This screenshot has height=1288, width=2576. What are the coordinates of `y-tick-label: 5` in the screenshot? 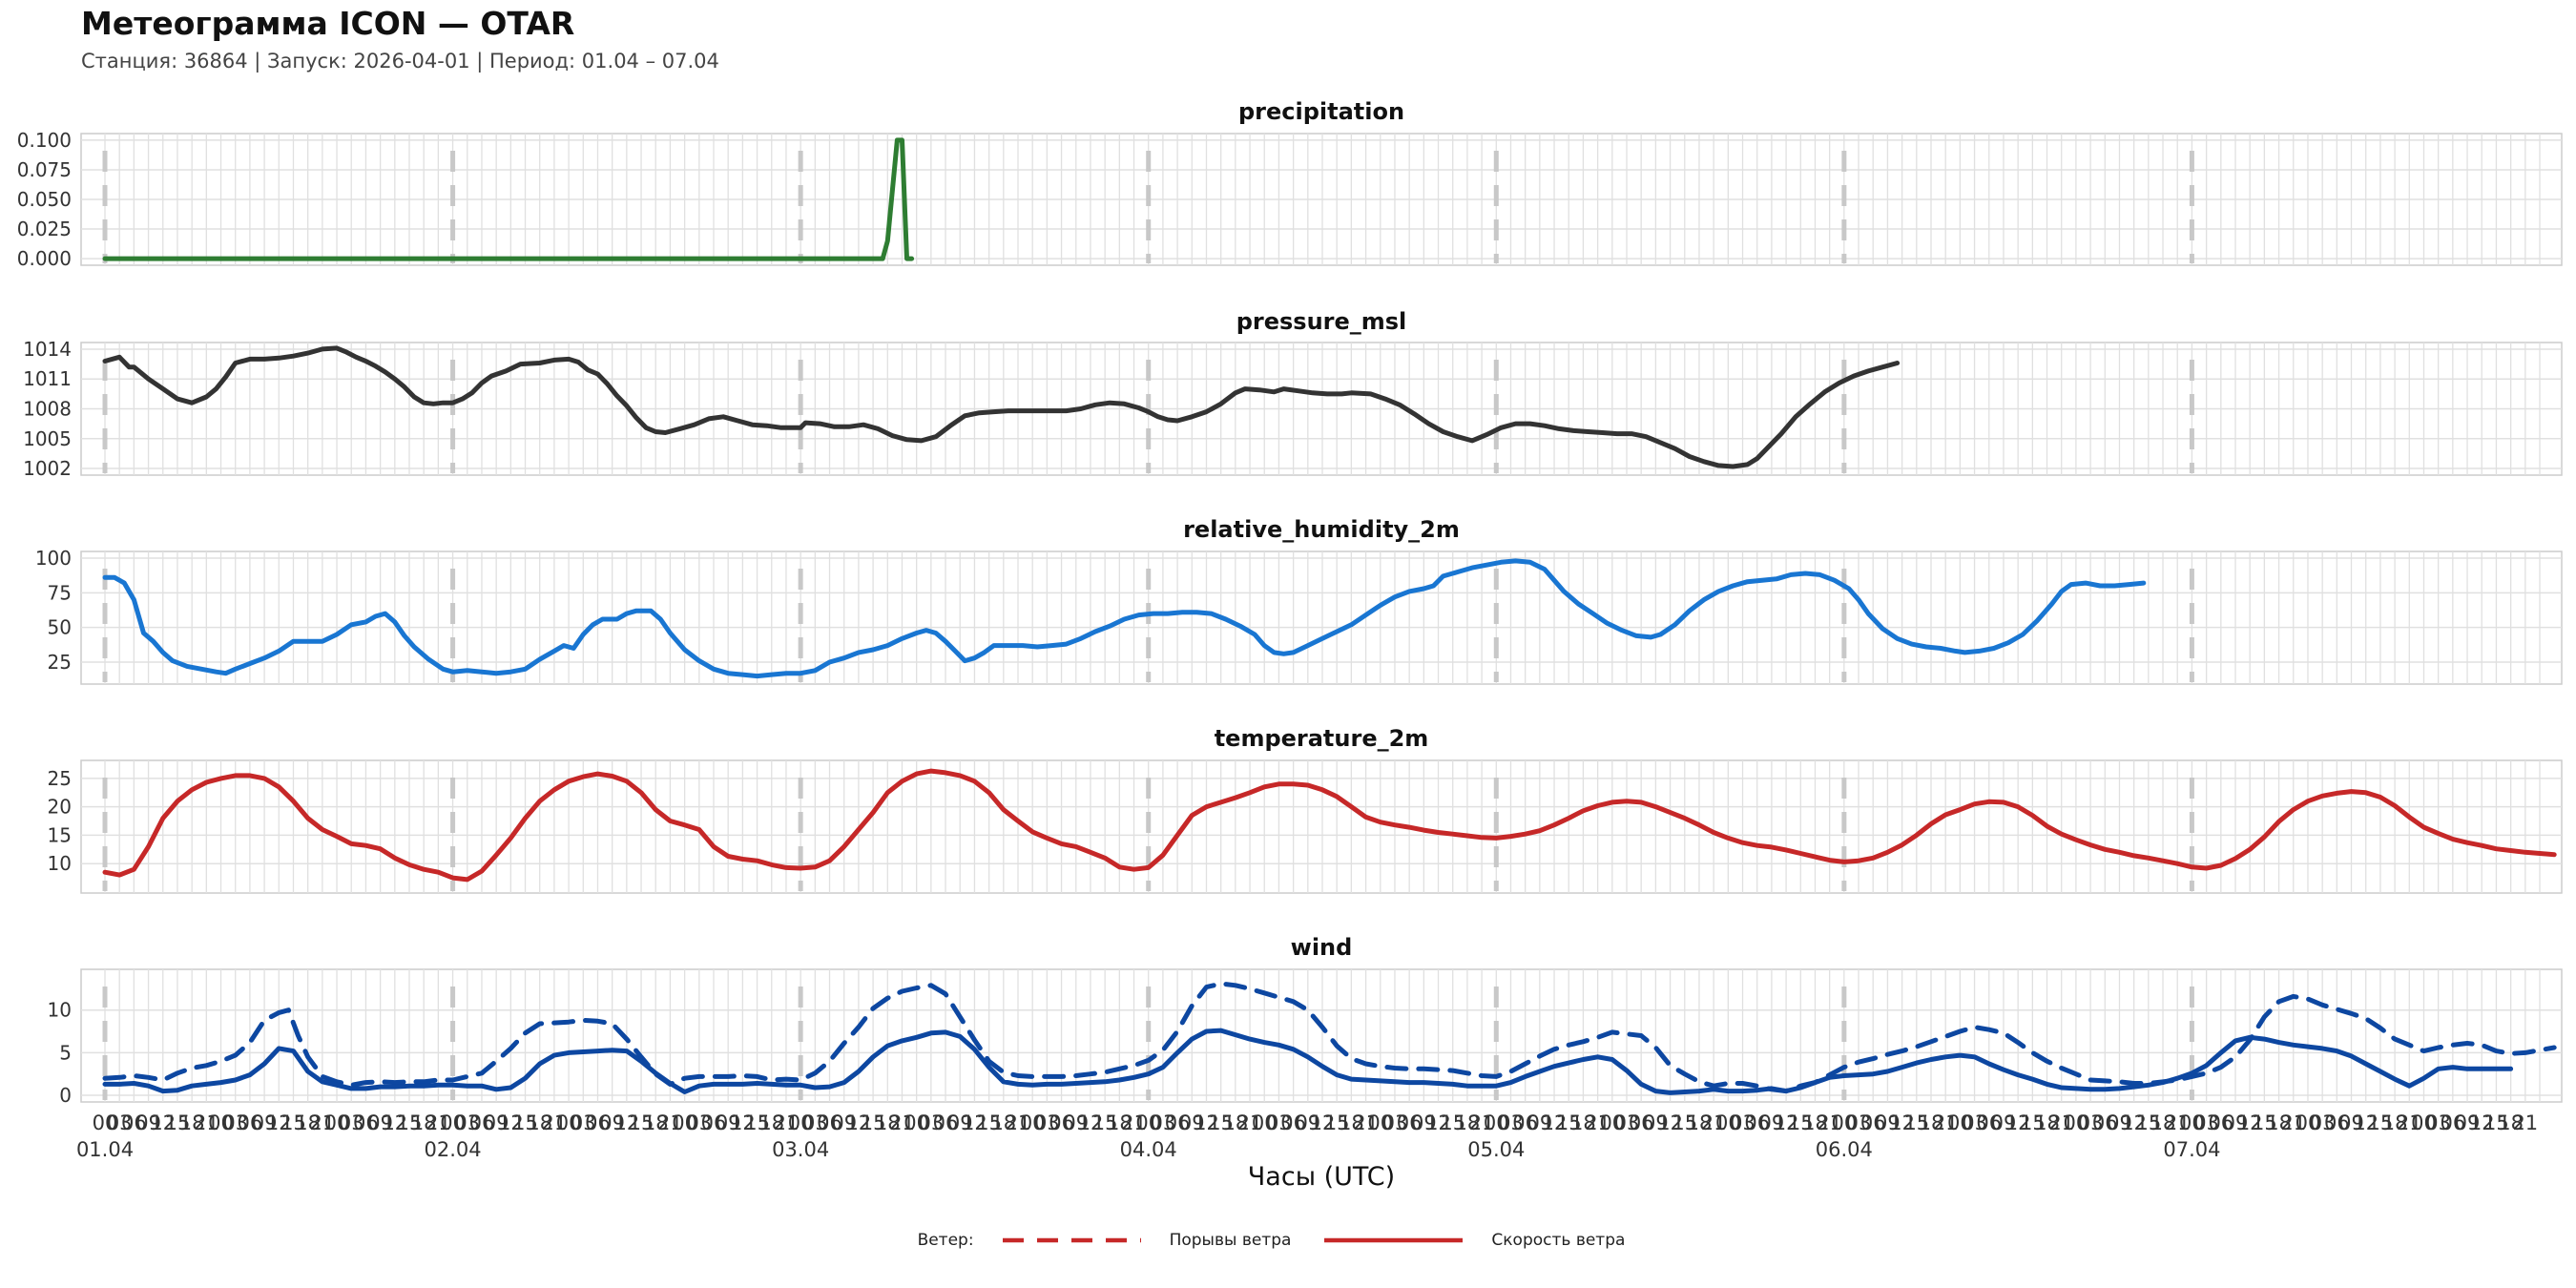 It's located at (65, 1052).